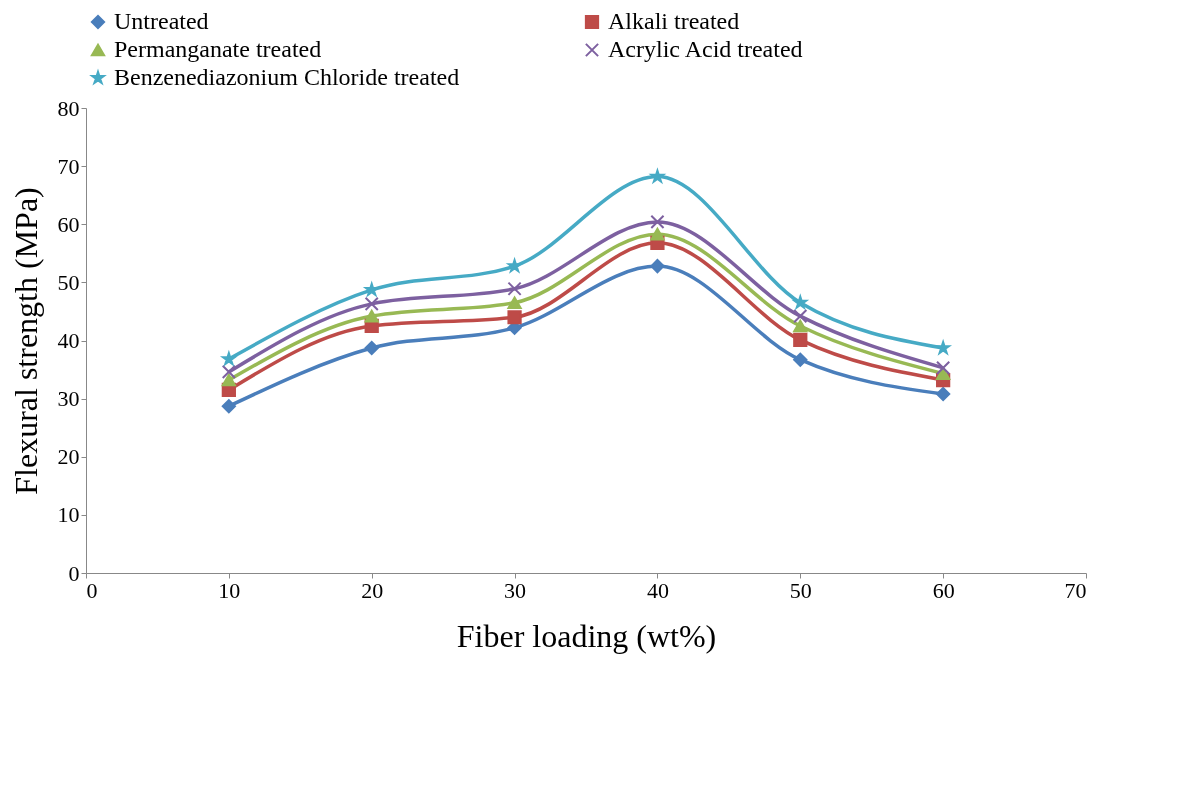  I want to click on x-tick-label: 70, so click(1075, 590).